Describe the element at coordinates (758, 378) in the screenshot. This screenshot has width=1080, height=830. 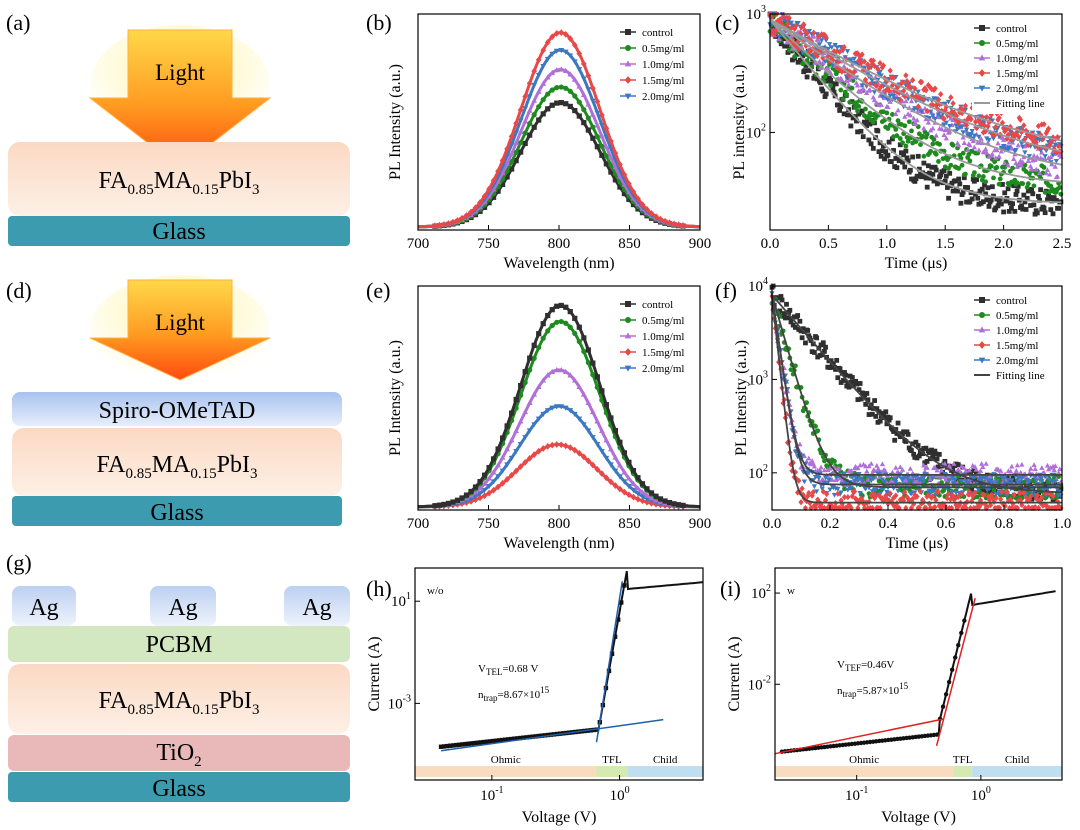
I see `y-tick-label: 103` at that location.